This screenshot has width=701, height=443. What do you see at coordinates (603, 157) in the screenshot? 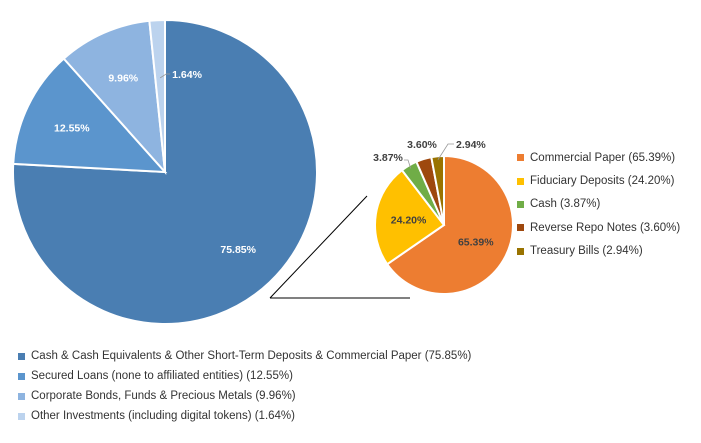
I see `legend-label: Commercial Paper (65.39%)` at bounding box center [603, 157].